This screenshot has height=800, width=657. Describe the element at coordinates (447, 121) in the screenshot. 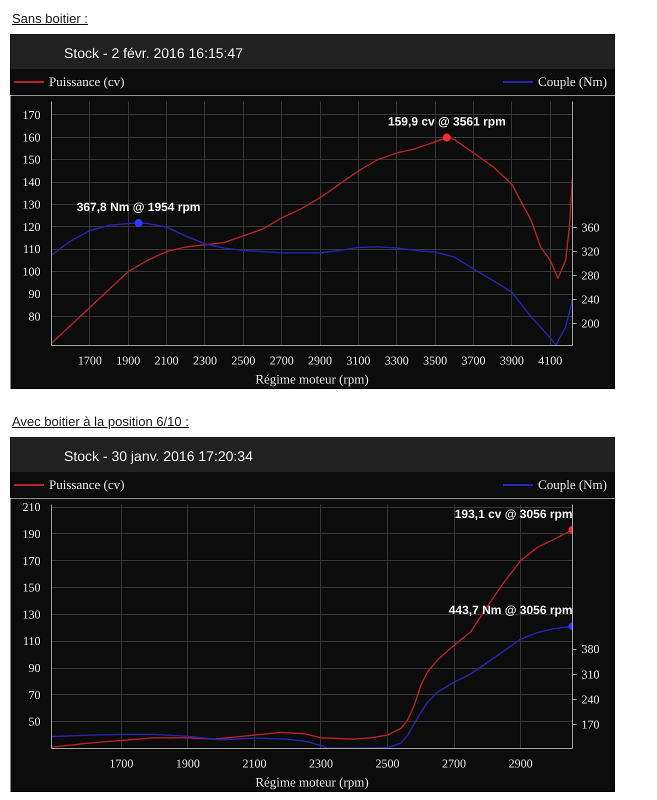

I see `data-label: 159,9 cv @ 3561 rpm` at that location.